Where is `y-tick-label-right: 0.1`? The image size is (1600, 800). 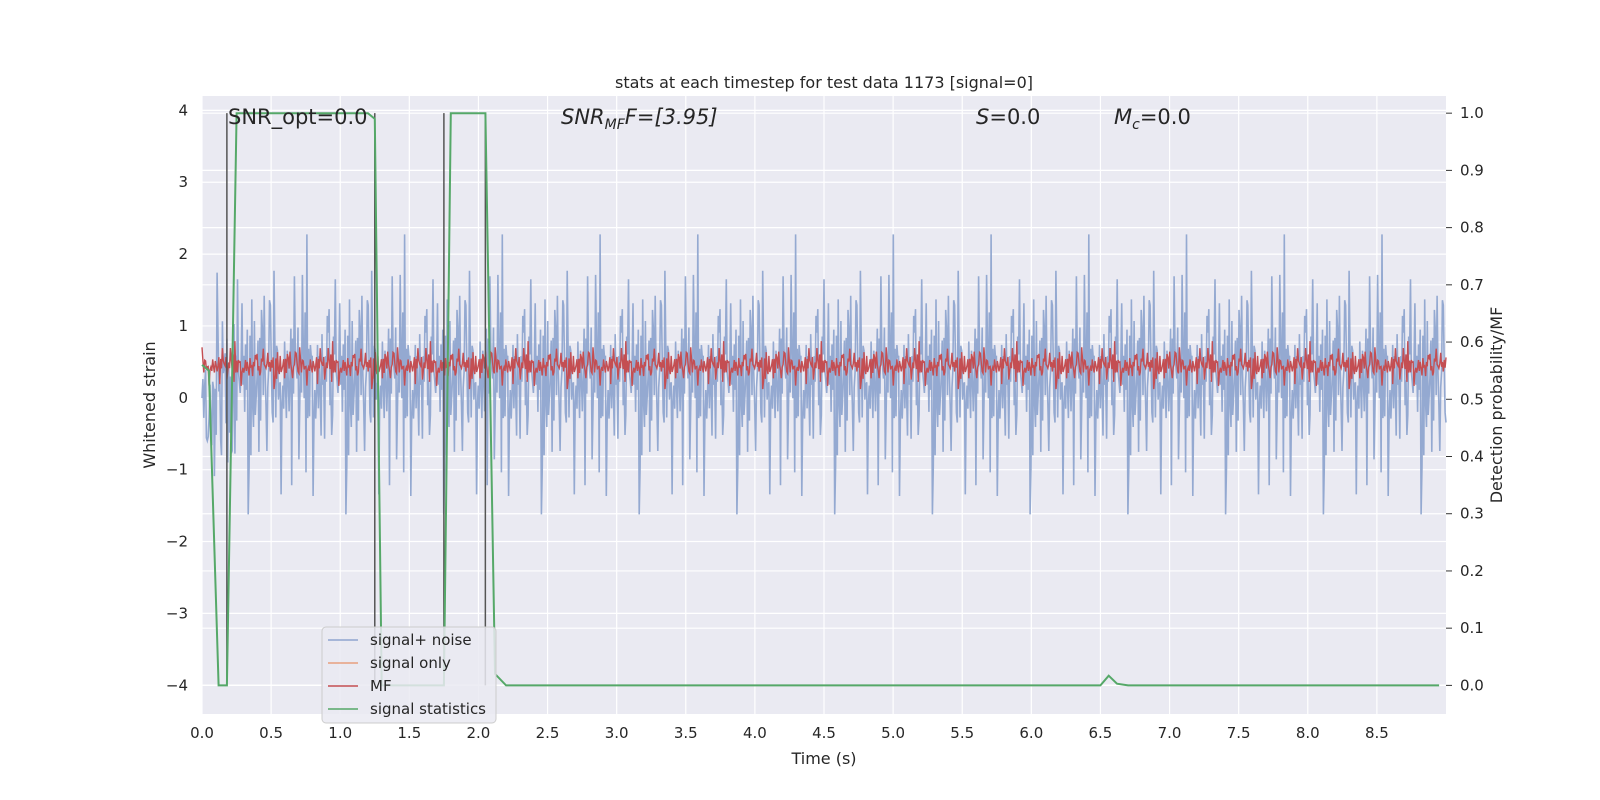 y-tick-label-right: 0.1 is located at coordinates (1472, 628).